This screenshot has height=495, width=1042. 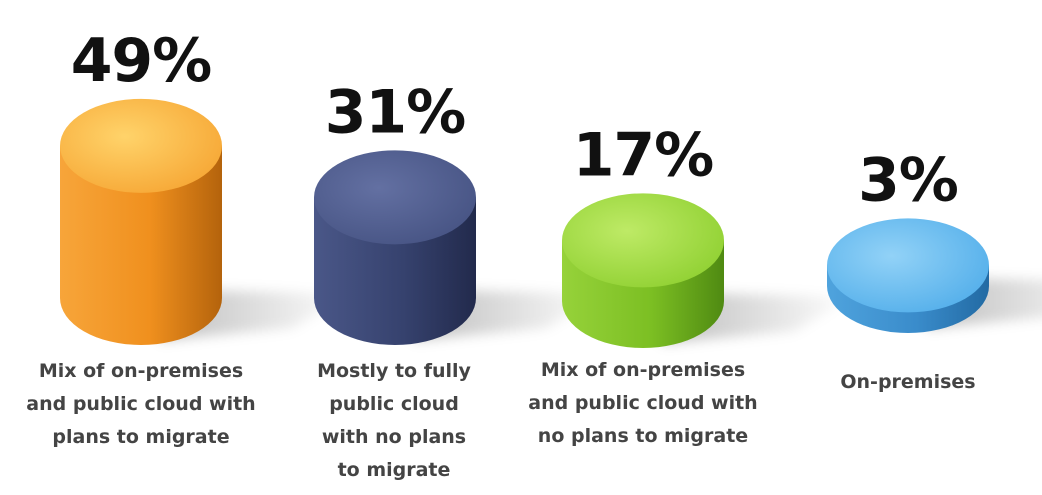 I want to click on category-label-line: no plans to migrate, so click(x=643, y=436).